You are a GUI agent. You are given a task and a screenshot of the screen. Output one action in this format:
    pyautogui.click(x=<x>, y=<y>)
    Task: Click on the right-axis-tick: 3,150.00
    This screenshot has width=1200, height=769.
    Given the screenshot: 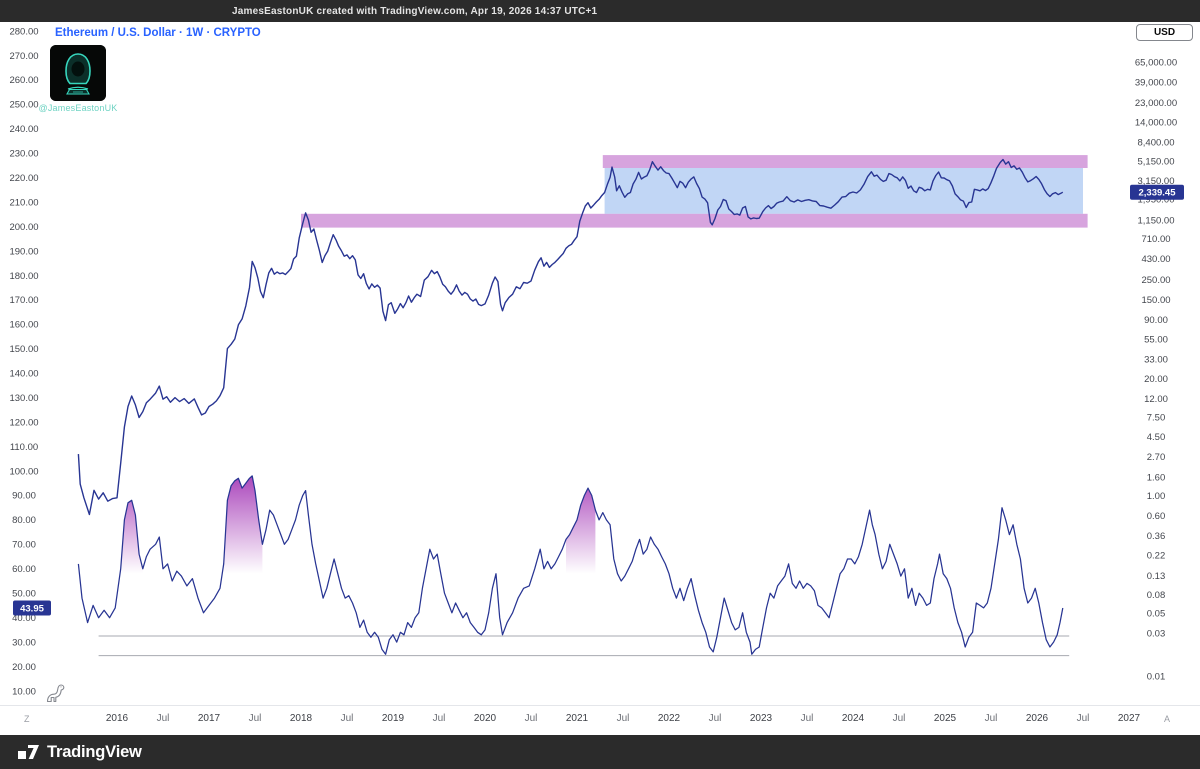 What is the action you would take?
    pyautogui.click(x=1156, y=181)
    